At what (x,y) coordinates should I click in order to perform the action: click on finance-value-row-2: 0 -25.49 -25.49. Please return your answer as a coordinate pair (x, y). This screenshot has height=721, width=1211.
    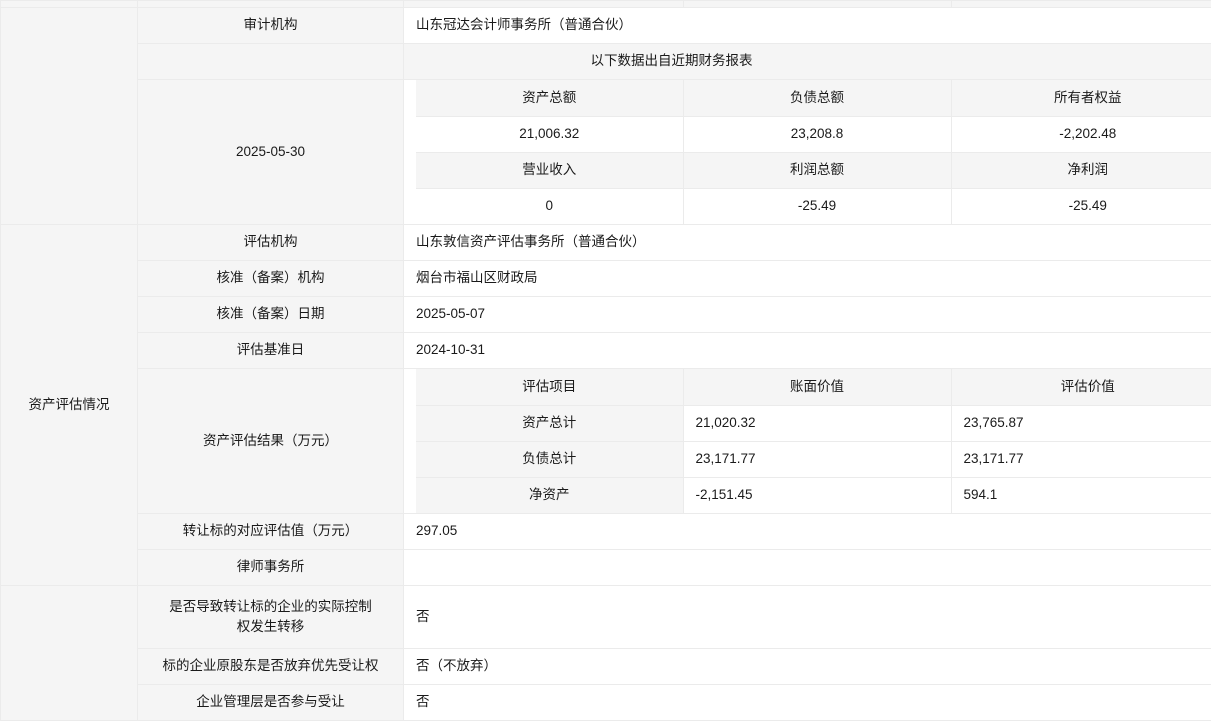
    Looking at the image, I should click on (813, 206).